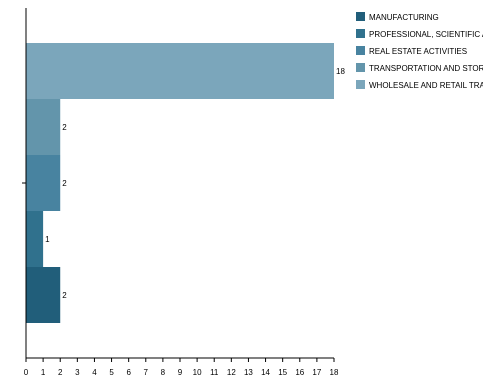 The height and width of the screenshot is (380, 483). I want to click on x-tick-label: 14, so click(265, 372).